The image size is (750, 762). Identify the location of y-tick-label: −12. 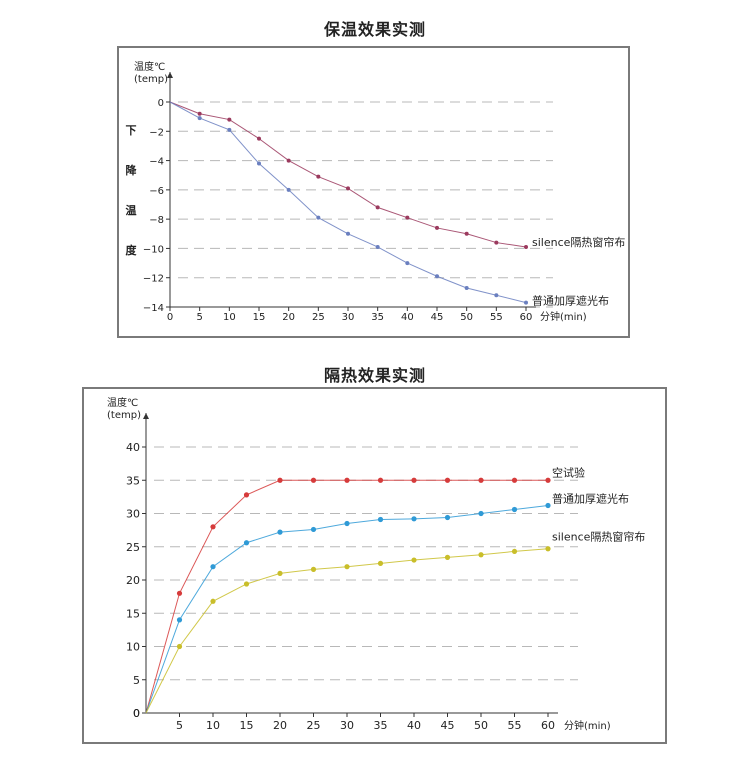
(153, 279).